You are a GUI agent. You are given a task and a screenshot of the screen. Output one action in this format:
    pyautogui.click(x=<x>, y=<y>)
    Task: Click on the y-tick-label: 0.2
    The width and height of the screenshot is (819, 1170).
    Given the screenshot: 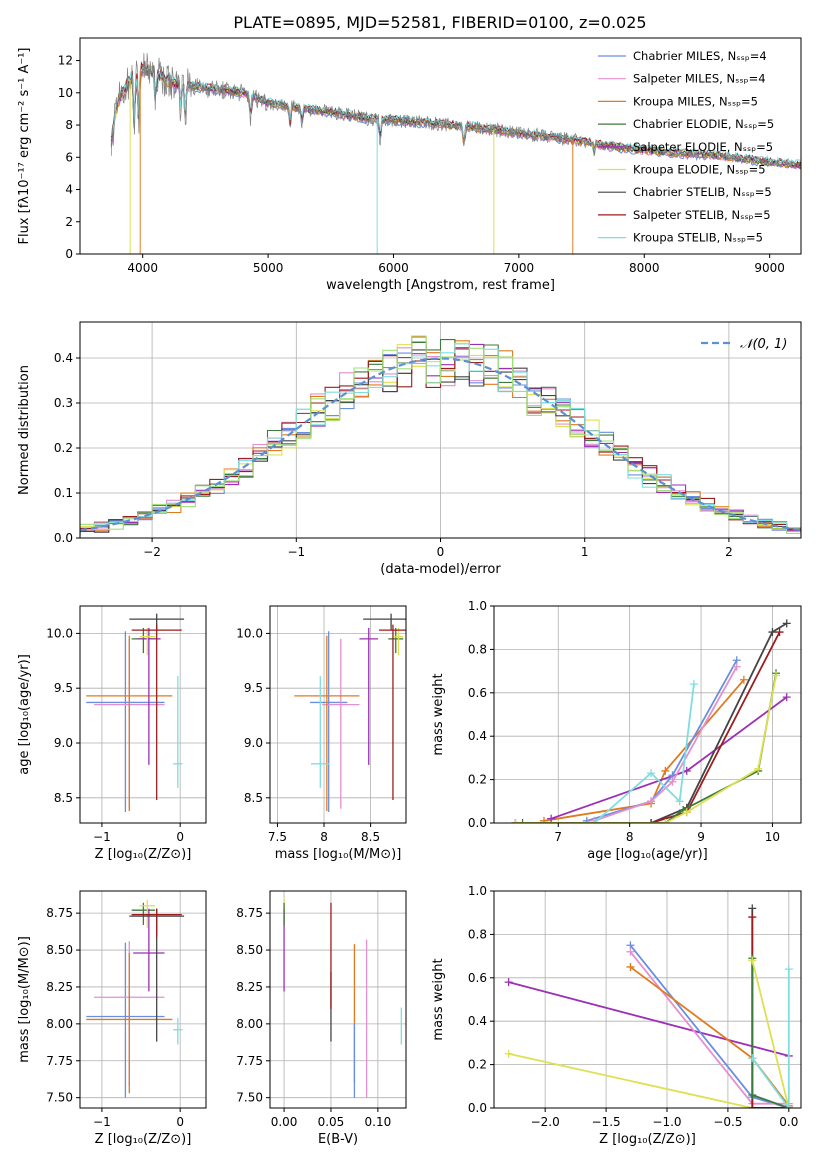 What is the action you would take?
    pyautogui.click(x=477, y=780)
    